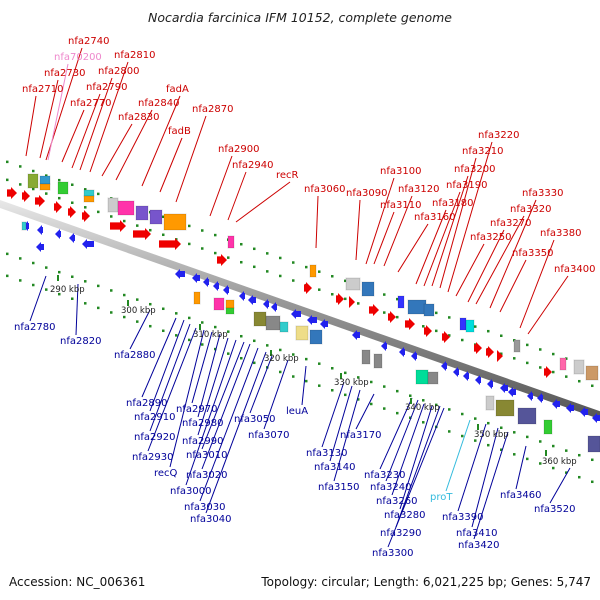  Describe the element at coordinates (77, 582) in the screenshot. I see `accession-text: Accession: NC_006361` at that location.